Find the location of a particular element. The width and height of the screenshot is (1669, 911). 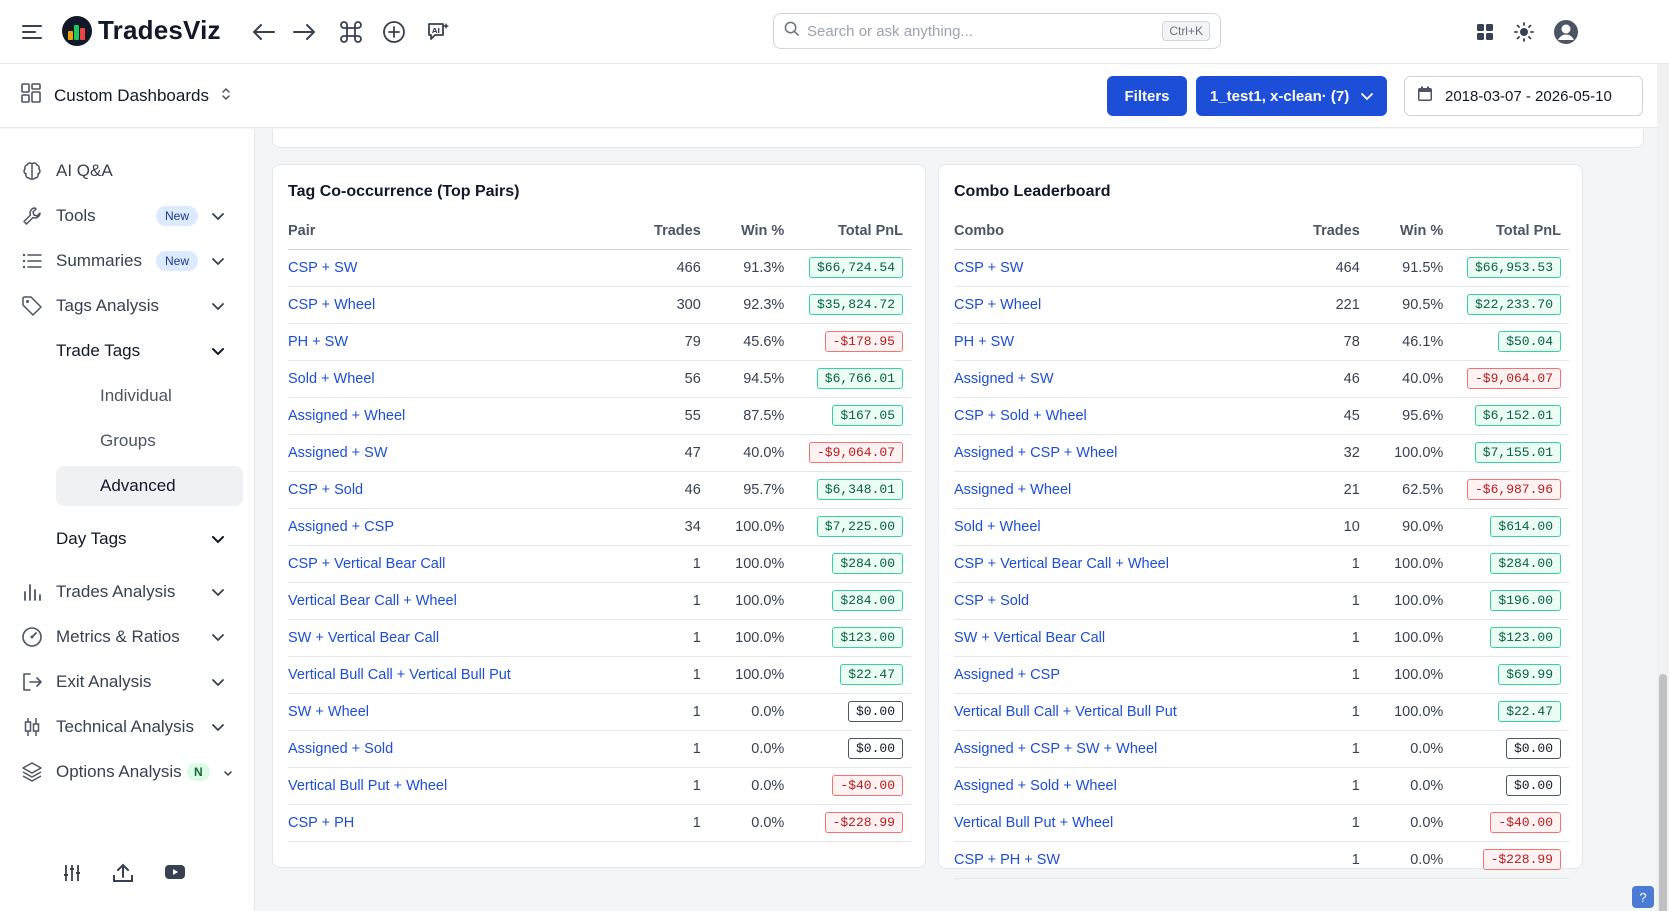

row-pnl-cell: $22.47 is located at coordinates (1506, 712).